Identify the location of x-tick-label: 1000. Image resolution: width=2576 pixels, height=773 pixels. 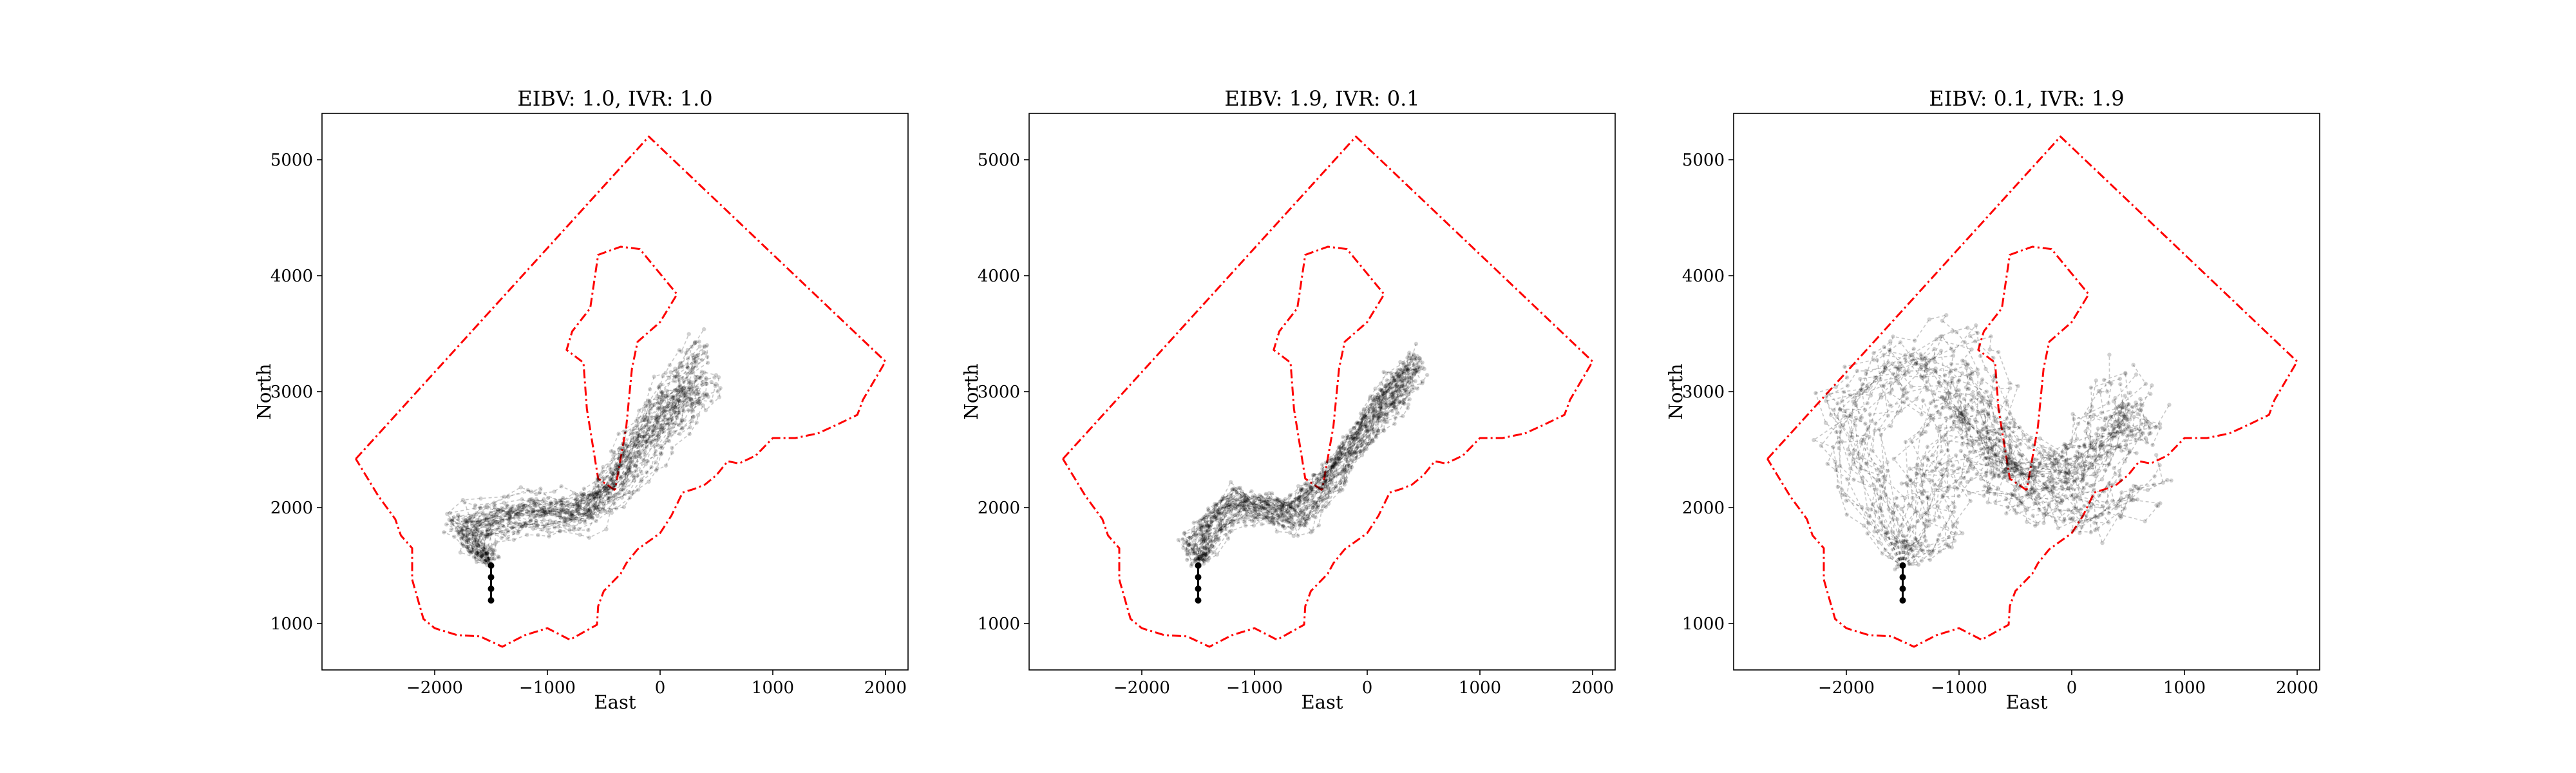
(773, 688).